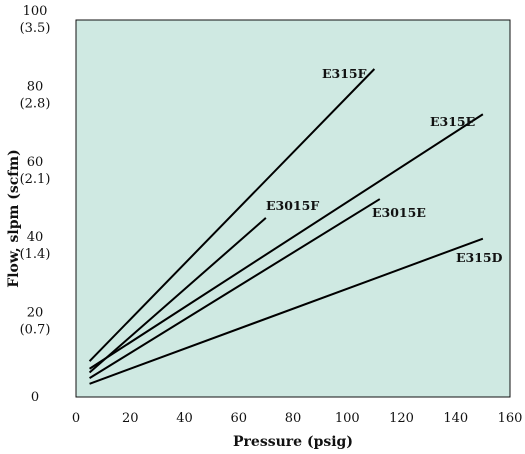 The height and width of the screenshot is (454, 525). I want to click on y-tick-label: 20, so click(35, 313).